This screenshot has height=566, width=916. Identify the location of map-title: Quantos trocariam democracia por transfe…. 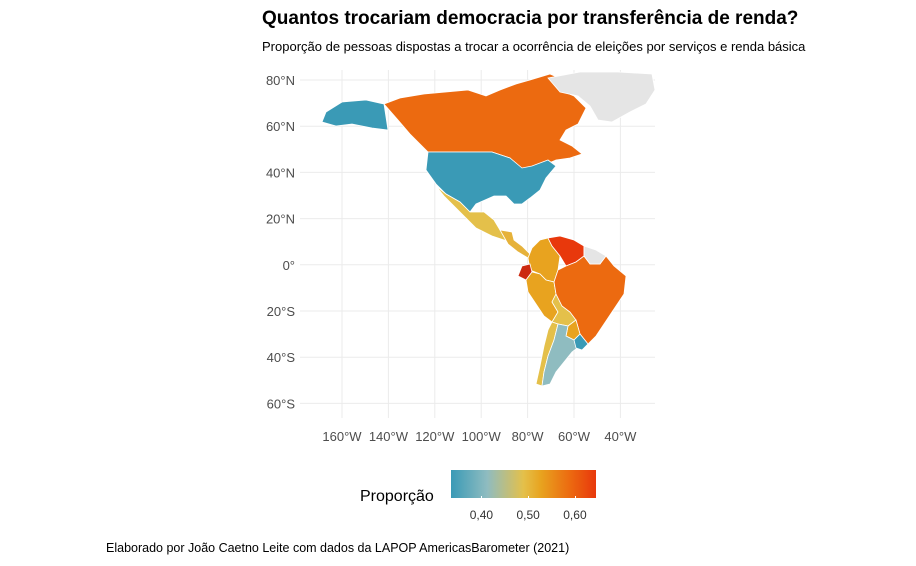
(530, 18).